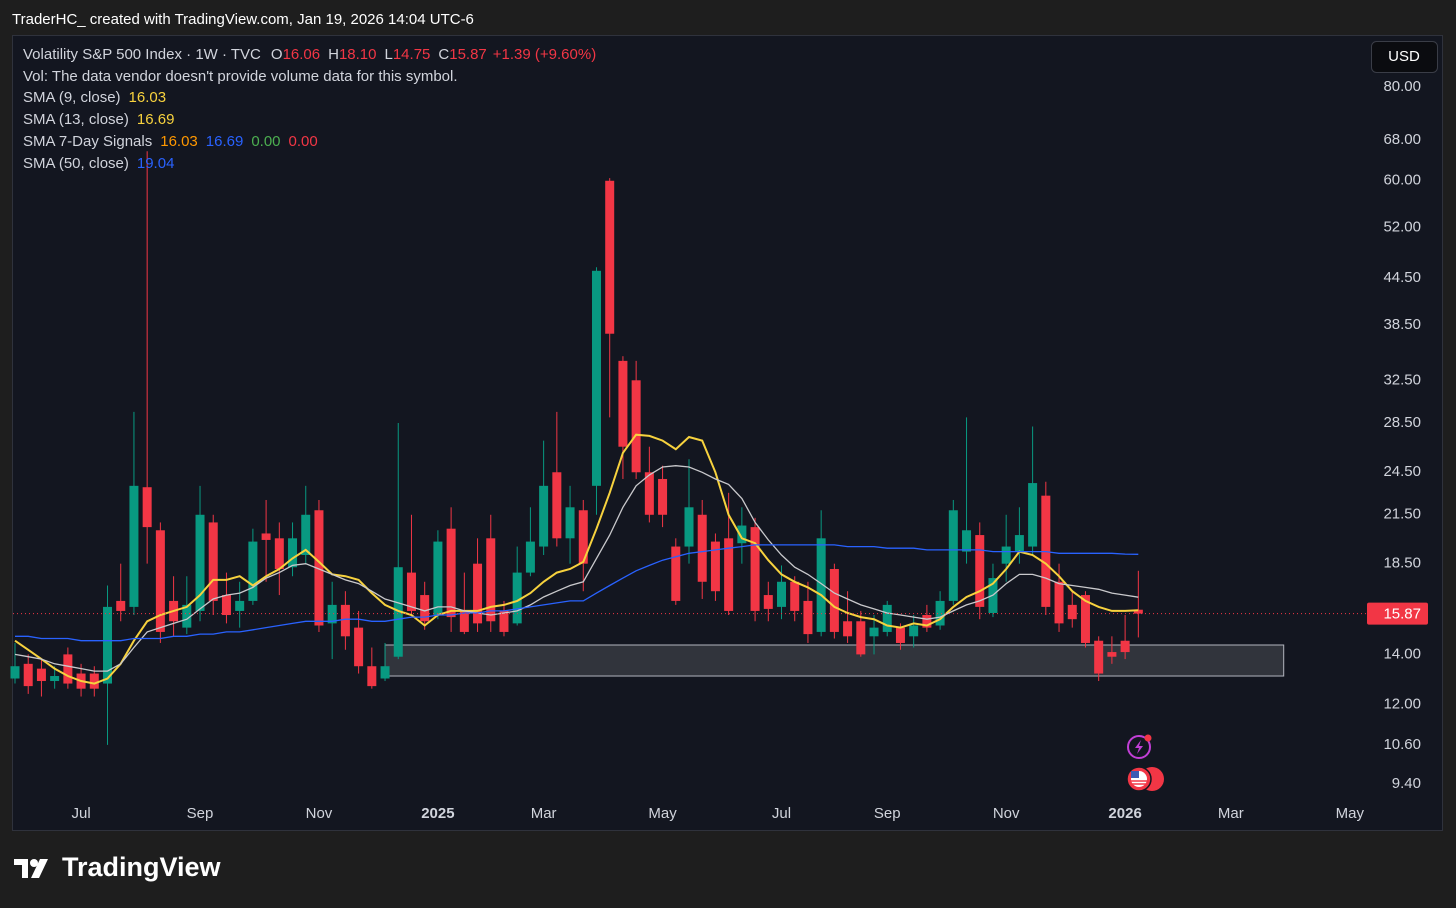 Image resolution: width=1456 pixels, height=908 pixels. What do you see at coordinates (319, 813) in the screenshot?
I see `x-tick-label: Nov` at bounding box center [319, 813].